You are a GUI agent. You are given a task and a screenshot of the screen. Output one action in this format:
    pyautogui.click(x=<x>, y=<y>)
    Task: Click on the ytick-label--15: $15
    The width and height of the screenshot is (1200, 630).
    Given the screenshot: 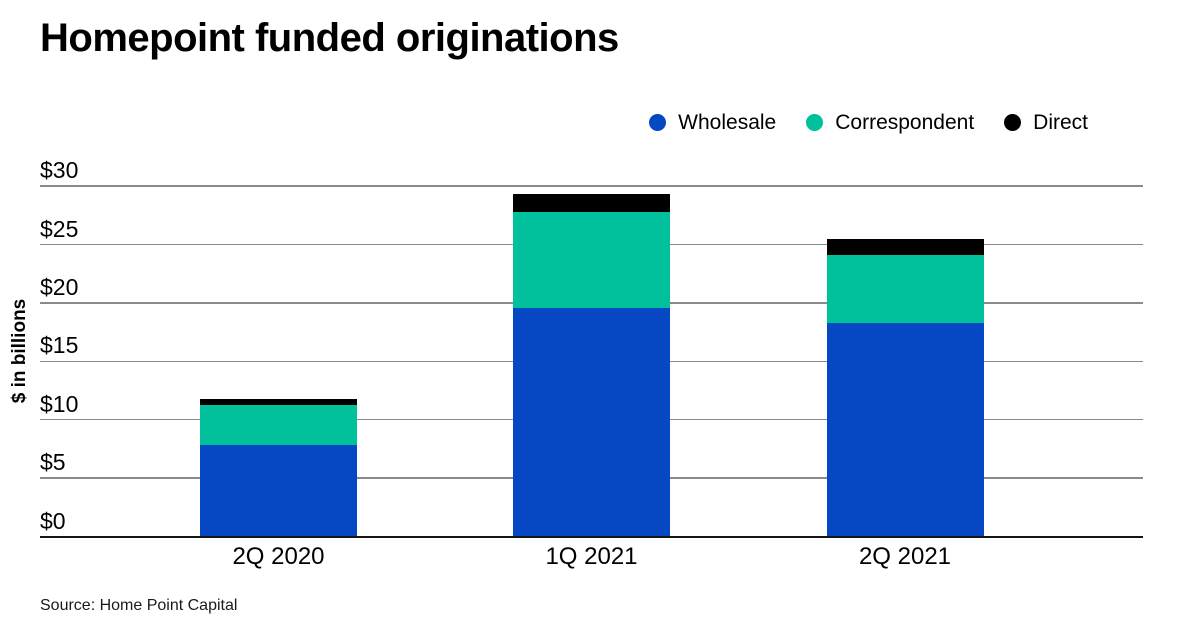 What is the action you would take?
    pyautogui.click(x=59, y=345)
    